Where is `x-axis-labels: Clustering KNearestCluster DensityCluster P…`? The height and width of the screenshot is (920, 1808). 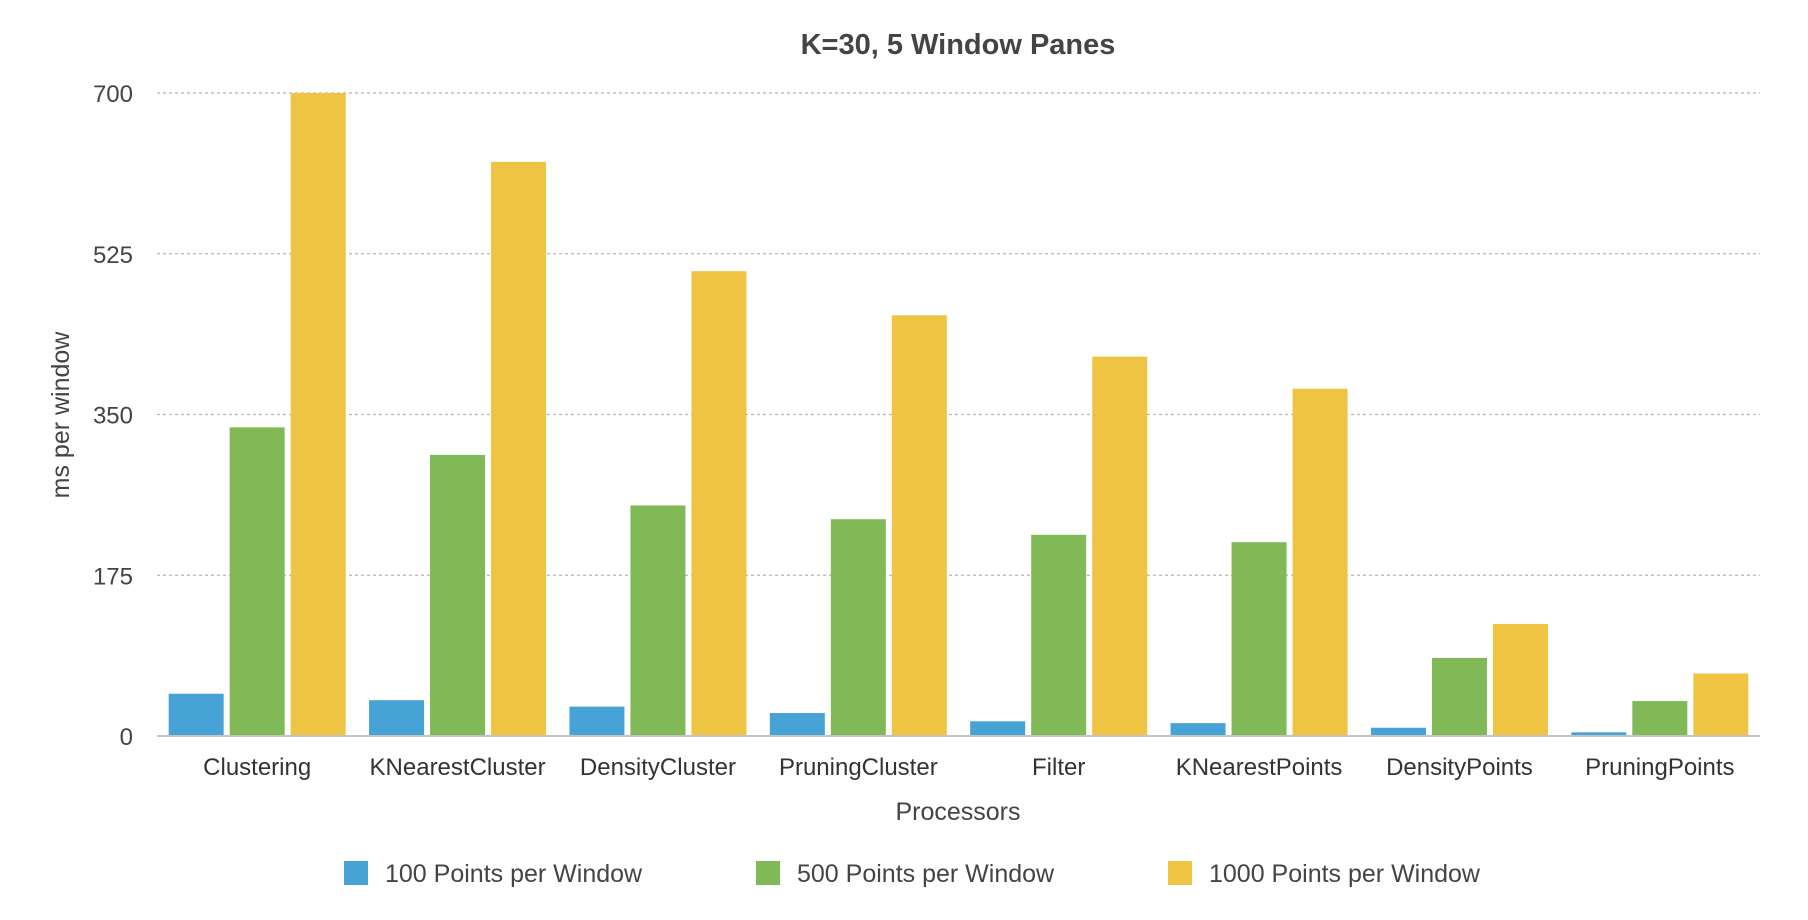
x-axis-labels: Clustering KNearestCluster DensityCluster P… is located at coordinates (968, 767).